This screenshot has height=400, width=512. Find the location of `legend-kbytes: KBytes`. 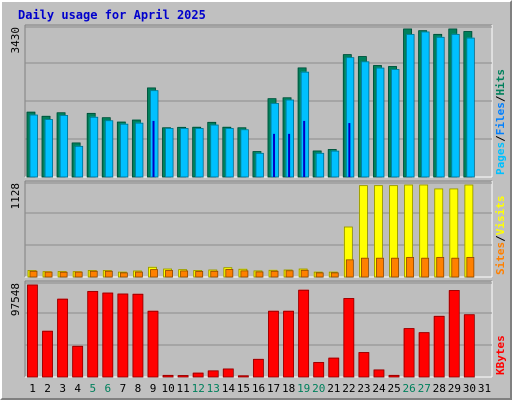

legend-kbytes: KBytes is located at coordinates (500, 355).